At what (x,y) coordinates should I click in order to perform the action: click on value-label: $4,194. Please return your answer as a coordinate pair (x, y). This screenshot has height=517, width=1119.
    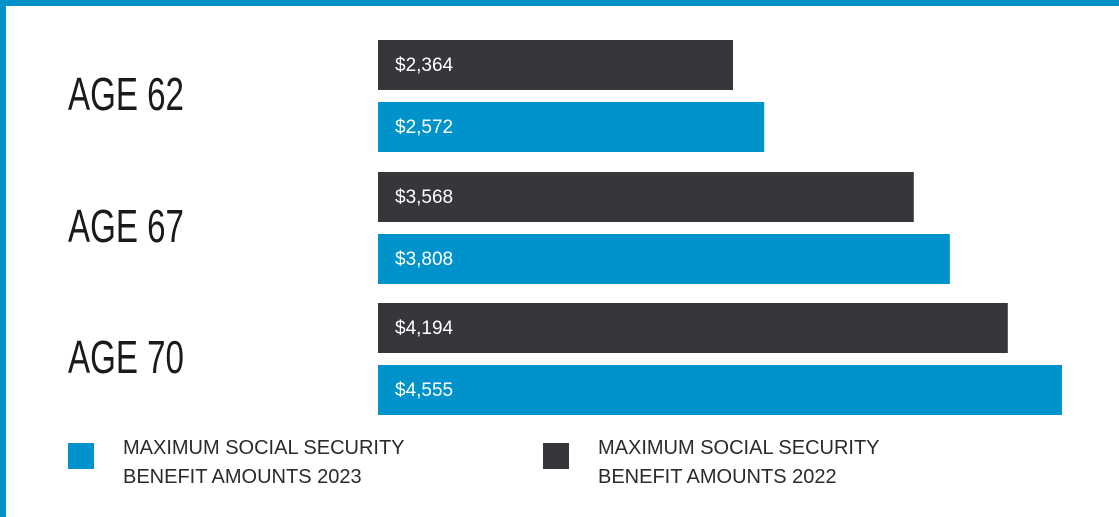
    Looking at the image, I should click on (424, 328).